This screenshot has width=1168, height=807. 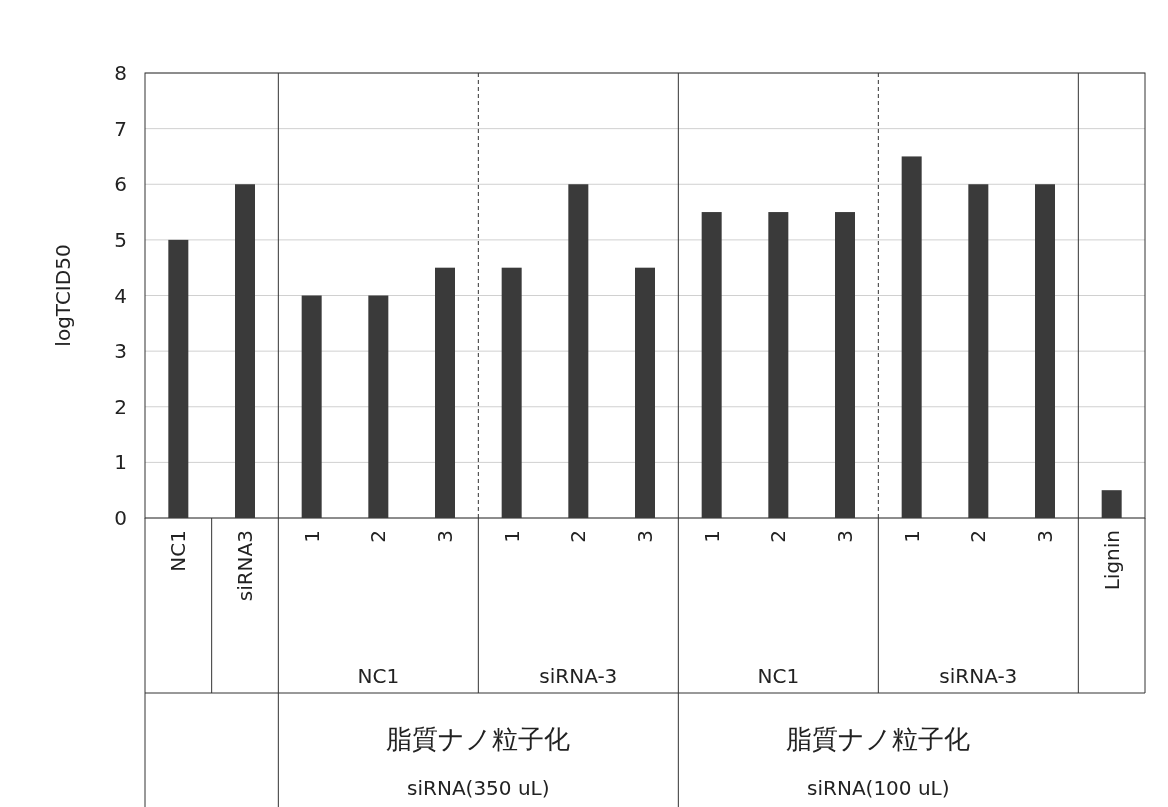 I want to click on y-tick-label: 3, so click(x=120, y=351).